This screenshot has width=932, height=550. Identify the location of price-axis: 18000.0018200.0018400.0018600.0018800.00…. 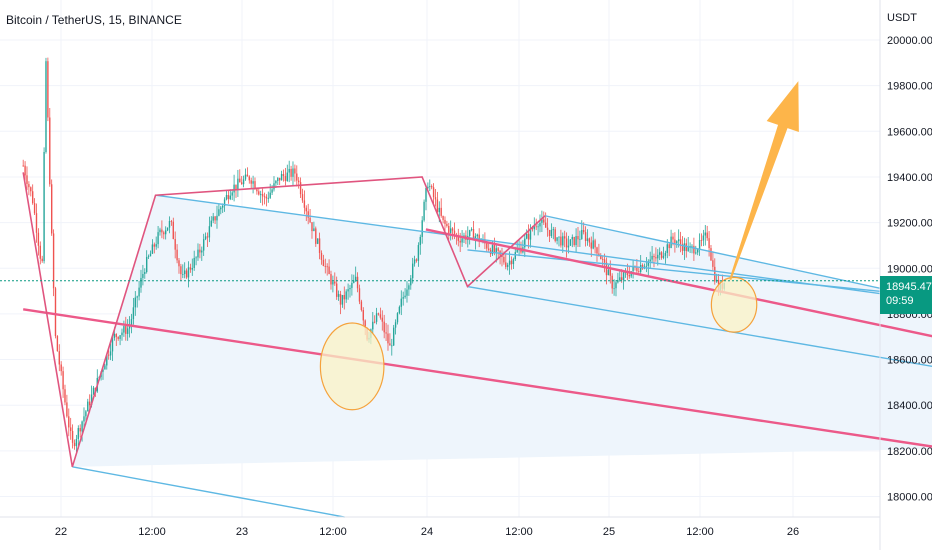
(909, 269).